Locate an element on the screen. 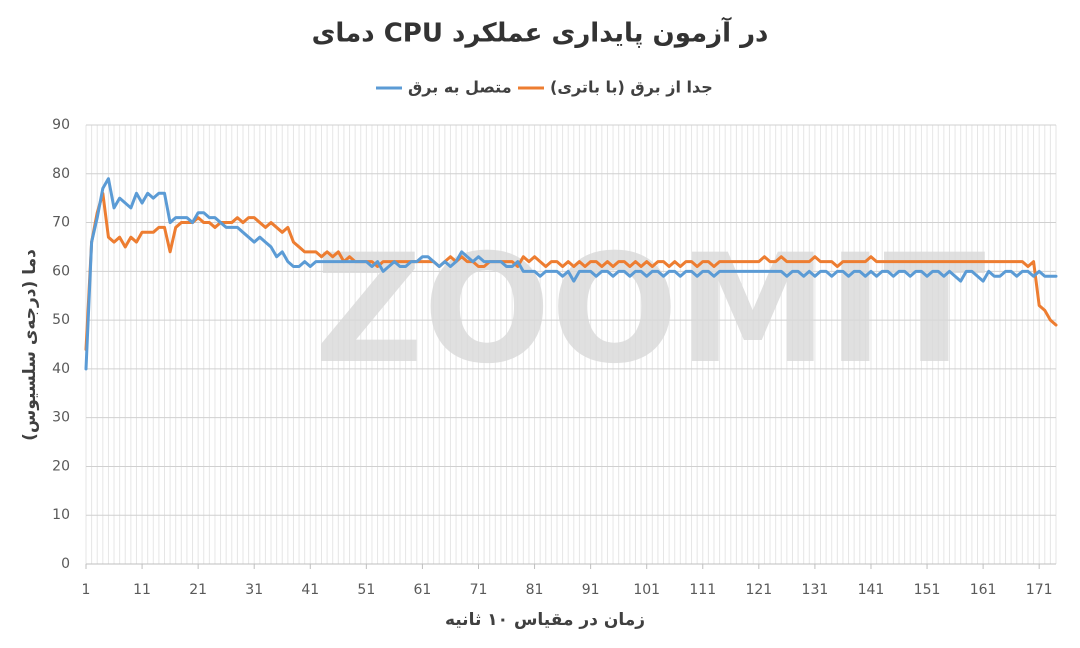 The image size is (1080, 648). legend-label: جدا از برق (با باتری) is located at coordinates (631, 87).